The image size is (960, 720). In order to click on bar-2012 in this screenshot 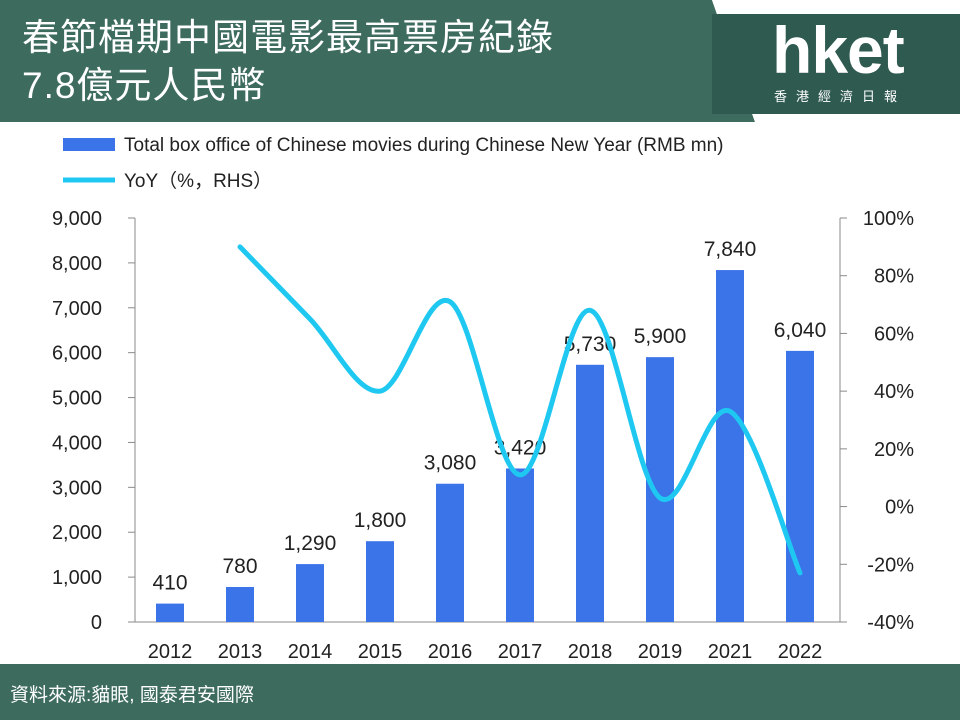, I will do `click(170, 612)`.